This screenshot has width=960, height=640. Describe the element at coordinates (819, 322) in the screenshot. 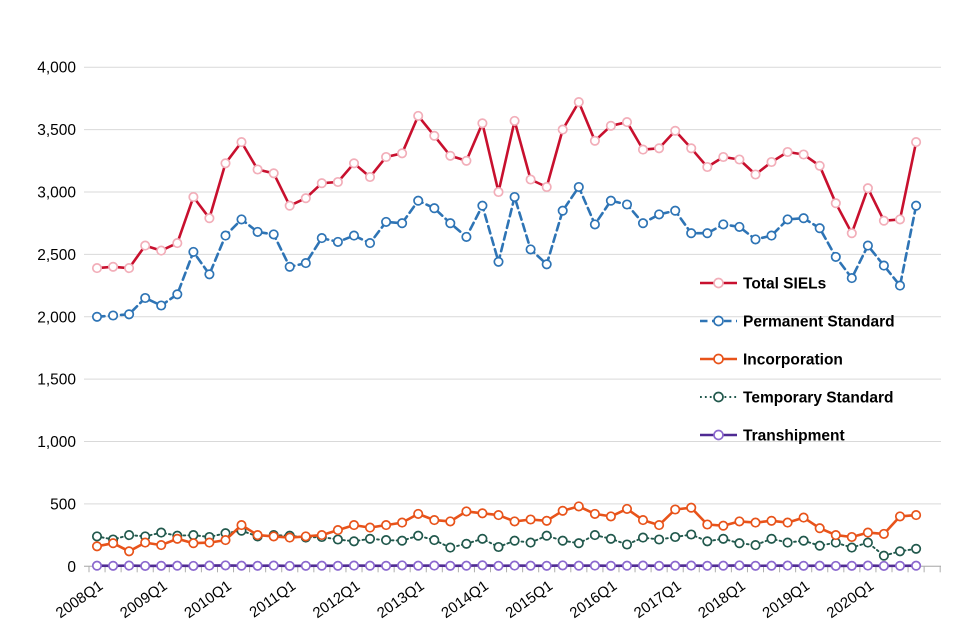

I see `legend-label: Permanent Standard` at that location.